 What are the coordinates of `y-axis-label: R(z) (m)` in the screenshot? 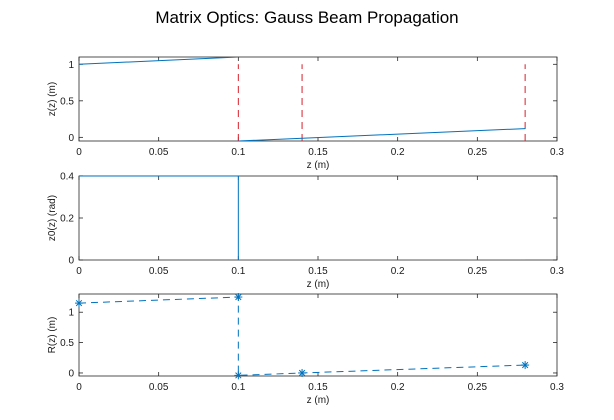 It's located at (52, 335).